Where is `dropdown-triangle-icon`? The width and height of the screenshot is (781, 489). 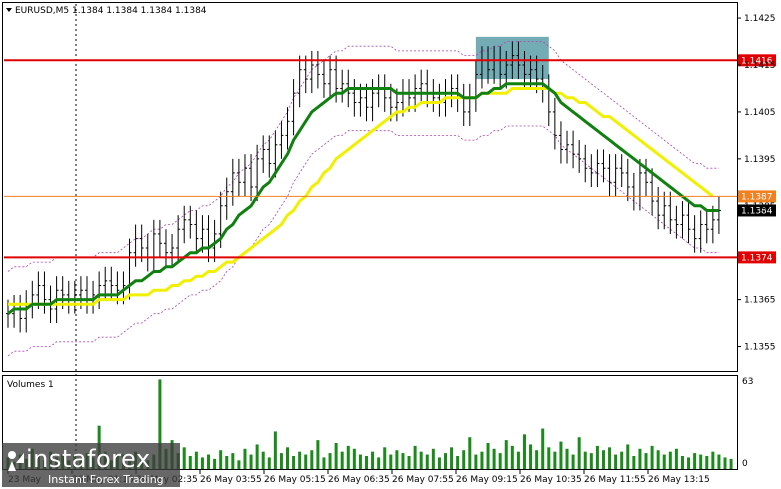
dropdown-triangle-icon is located at coordinates (9, 10).